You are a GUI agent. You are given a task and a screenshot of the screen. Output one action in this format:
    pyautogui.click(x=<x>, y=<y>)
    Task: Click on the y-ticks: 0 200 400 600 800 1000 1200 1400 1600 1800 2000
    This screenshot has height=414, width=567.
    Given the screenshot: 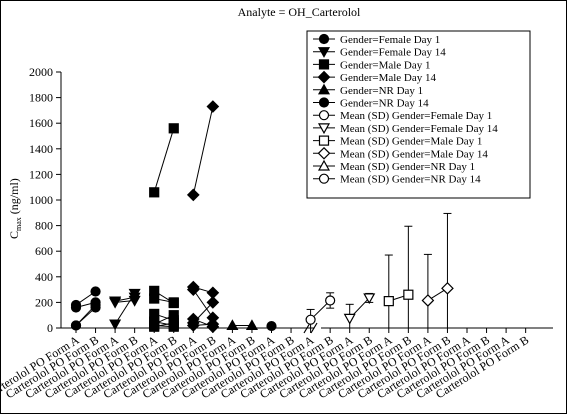 What is the action you would take?
    pyautogui.click(x=45, y=200)
    